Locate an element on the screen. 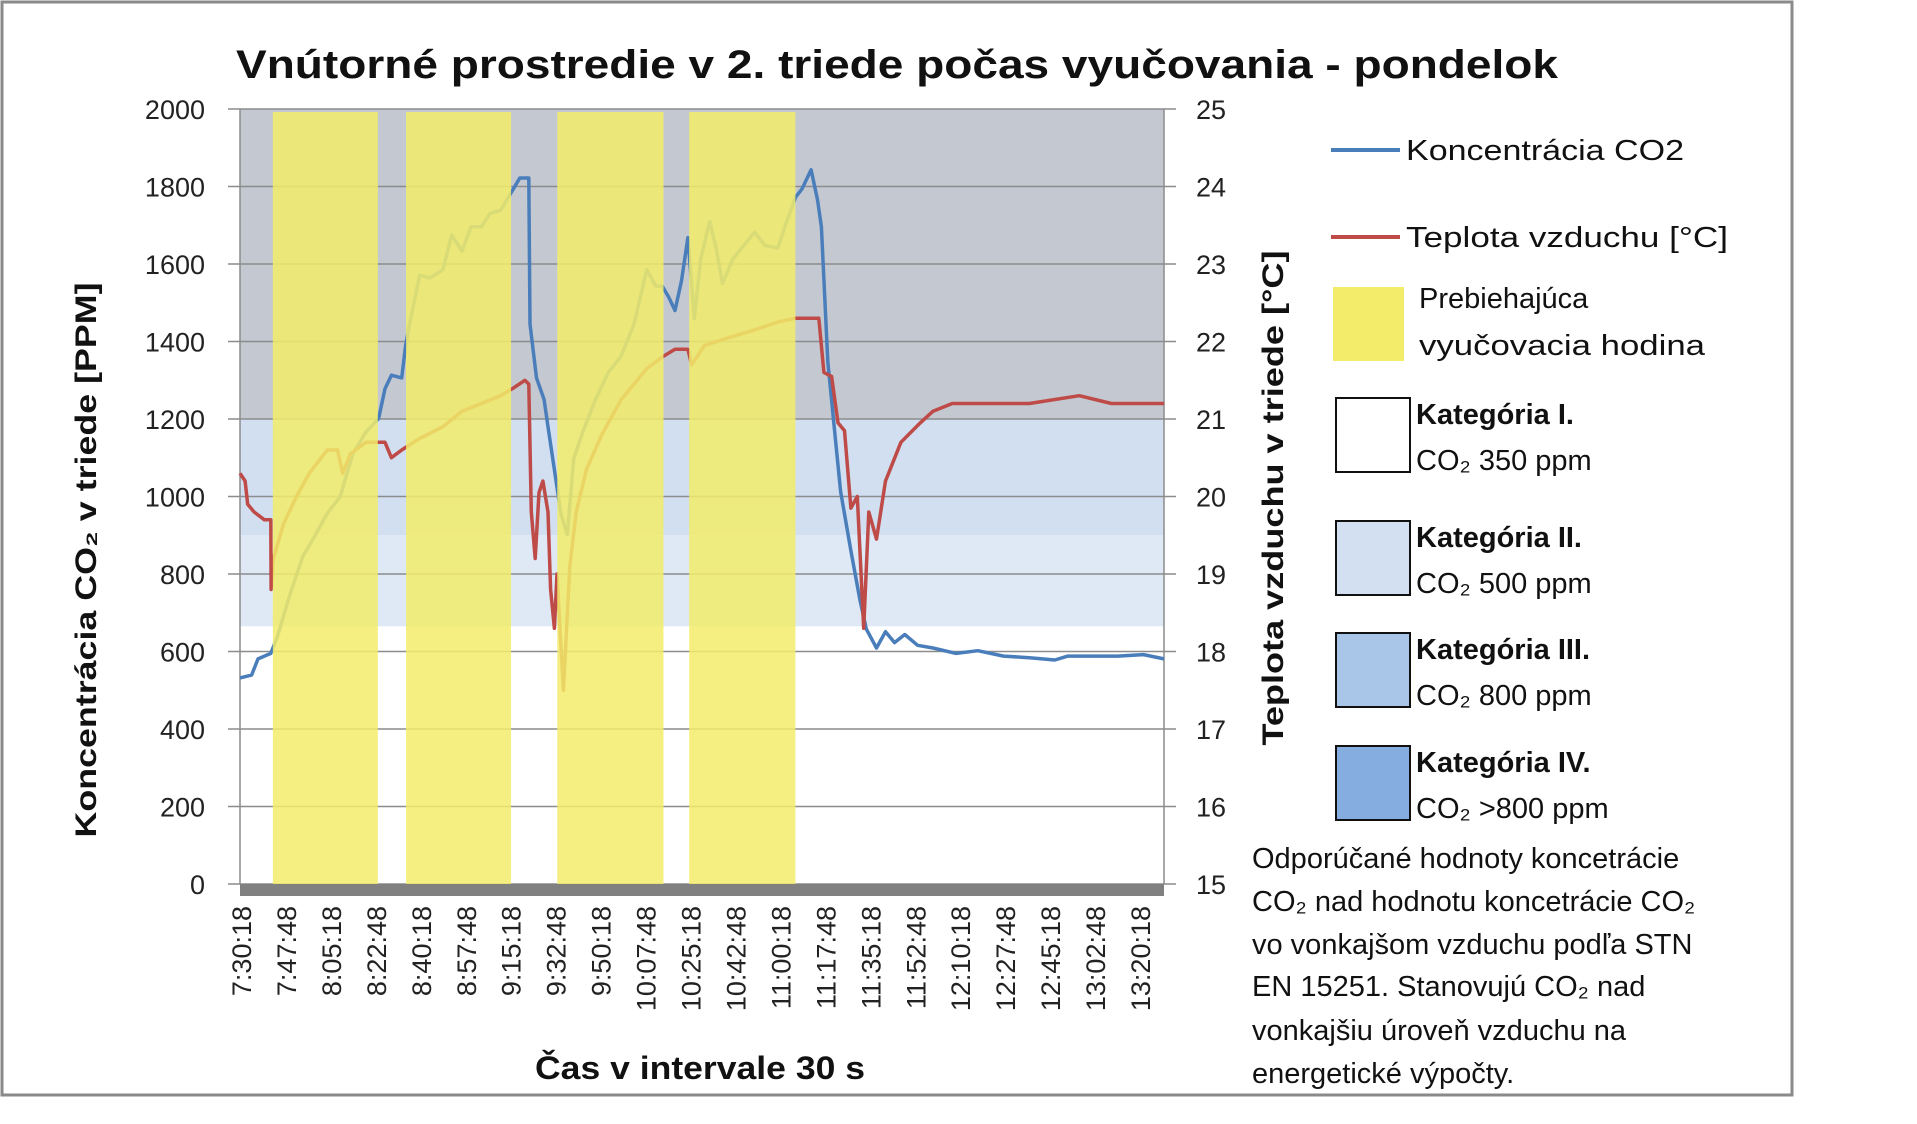  x-tick-label: 9:50:18 is located at coordinates (602, 951).